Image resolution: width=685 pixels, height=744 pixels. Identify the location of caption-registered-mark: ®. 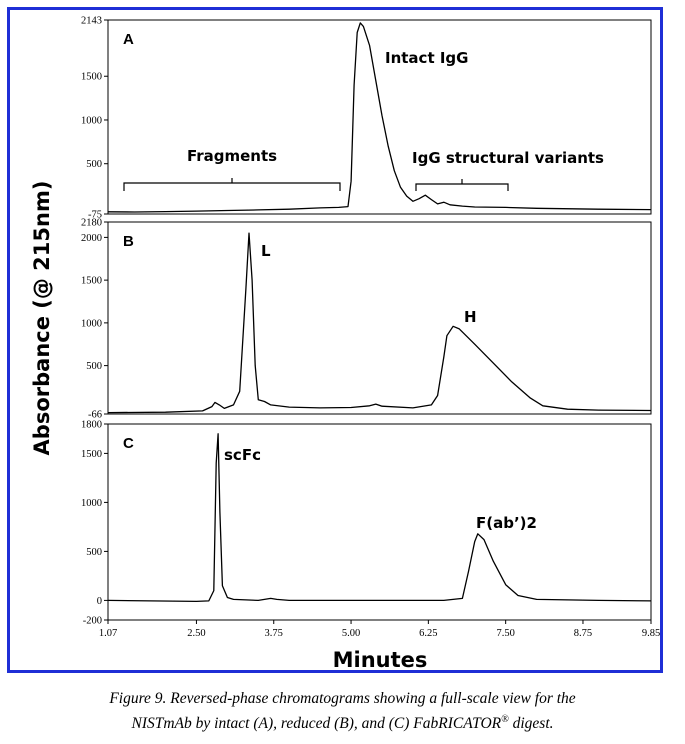
(505, 719).